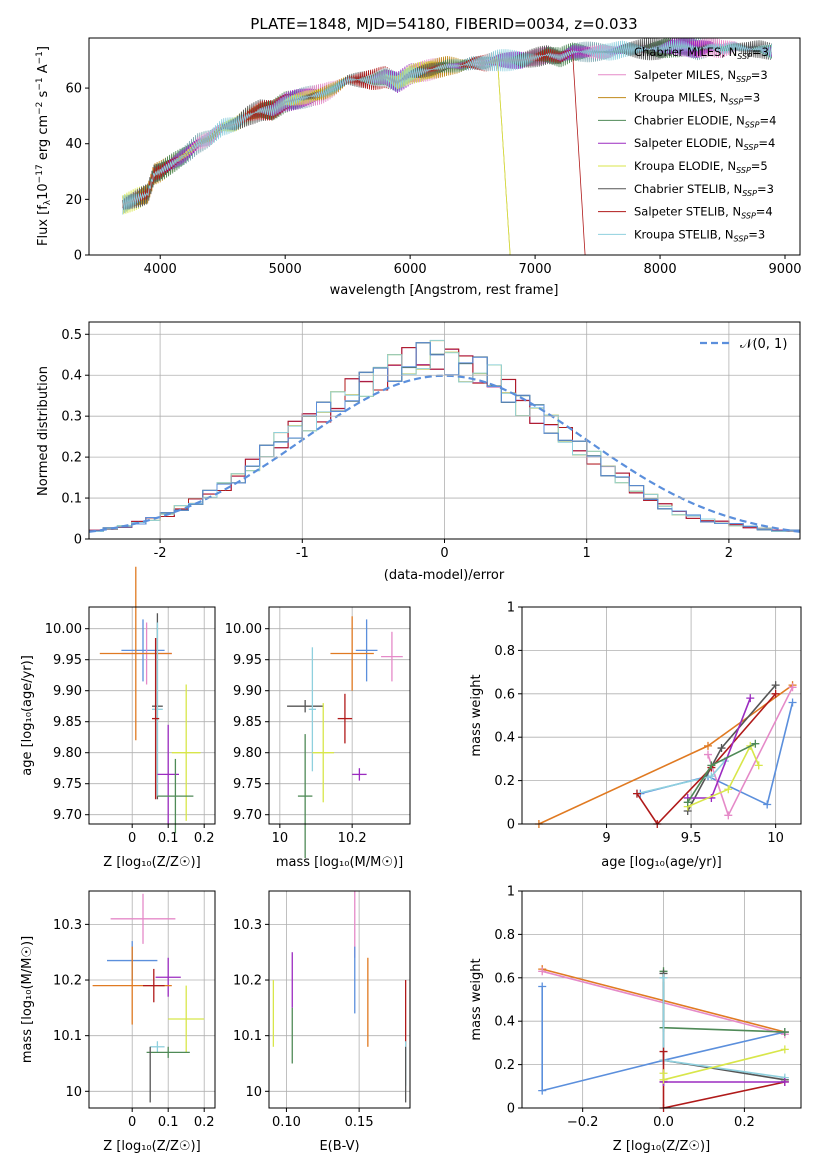 The width and height of the screenshot is (819, 1174). Describe the element at coordinates (43, 431) in the screenshot. I see `histogram-y-axis-label: Normed distribution` at that location.